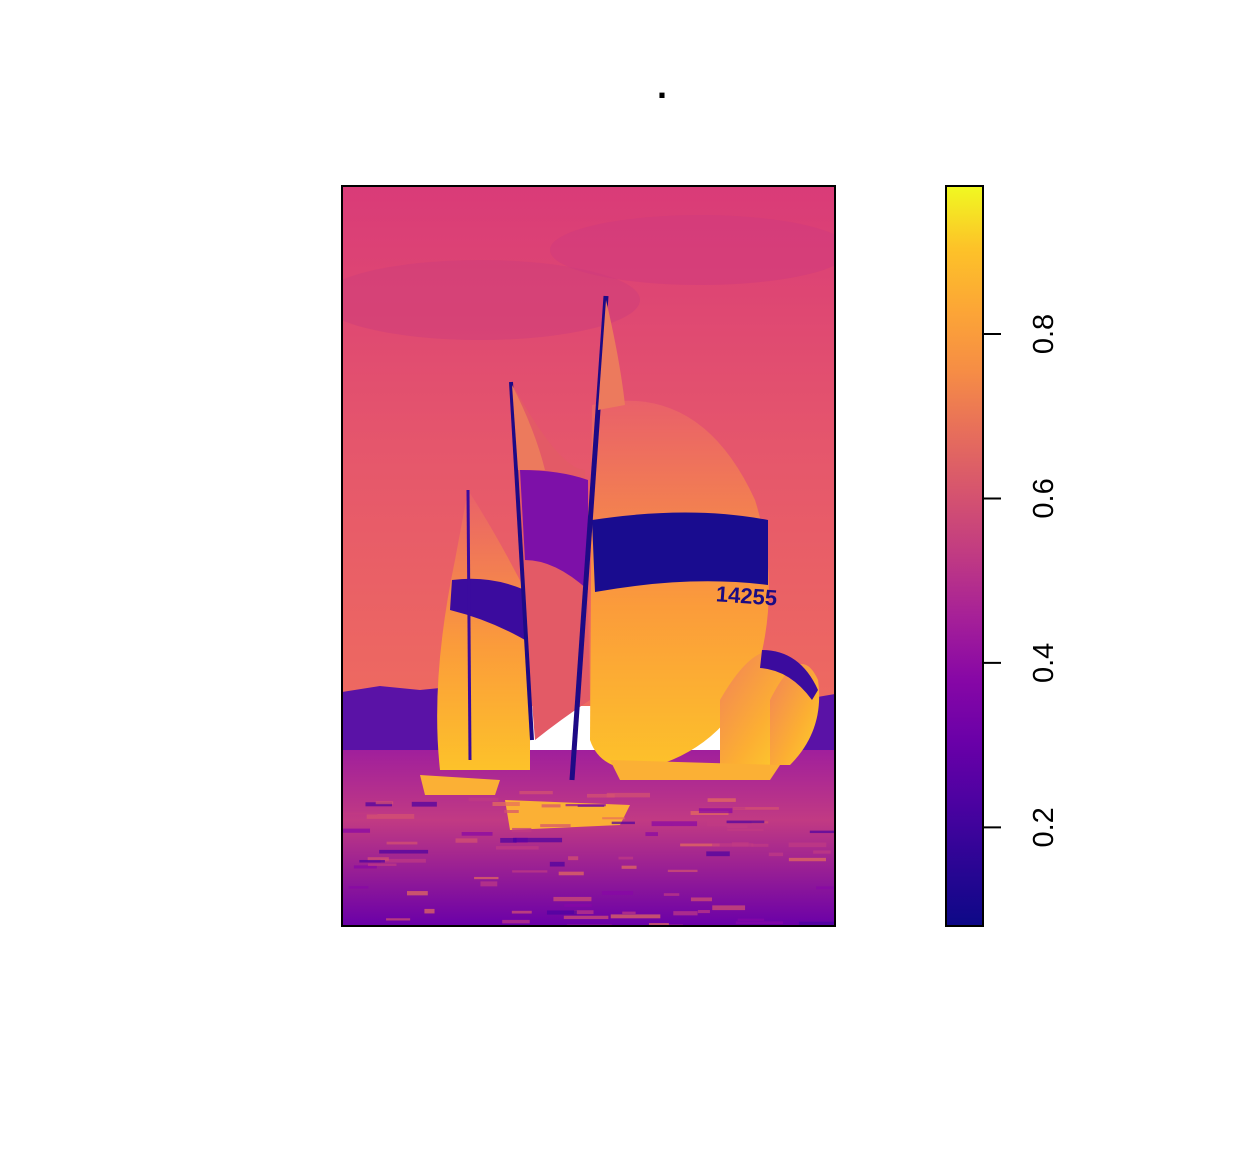 Image resolution: width=1248 pixels, height=1152 pixels. I want to click on colorbar-tick-label: 0.2, so click(1044, 827).